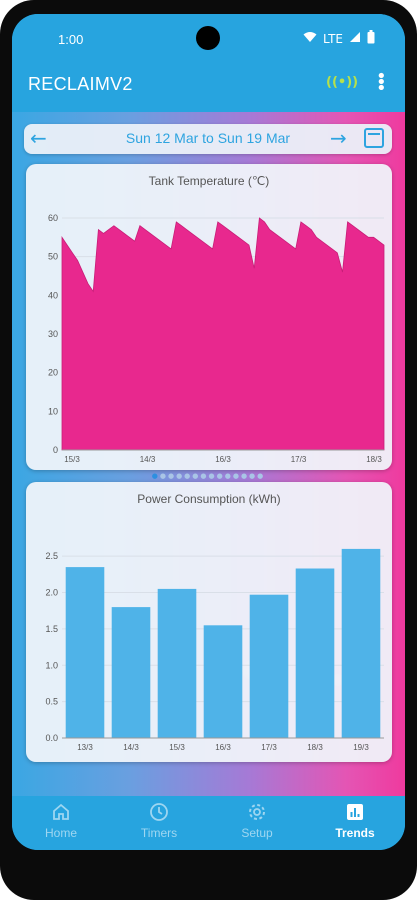  What do you see at coordinates (53, 334) in the screenshot?
I see `temp-y-tick-label: 30` at bounding box center [53, 334].